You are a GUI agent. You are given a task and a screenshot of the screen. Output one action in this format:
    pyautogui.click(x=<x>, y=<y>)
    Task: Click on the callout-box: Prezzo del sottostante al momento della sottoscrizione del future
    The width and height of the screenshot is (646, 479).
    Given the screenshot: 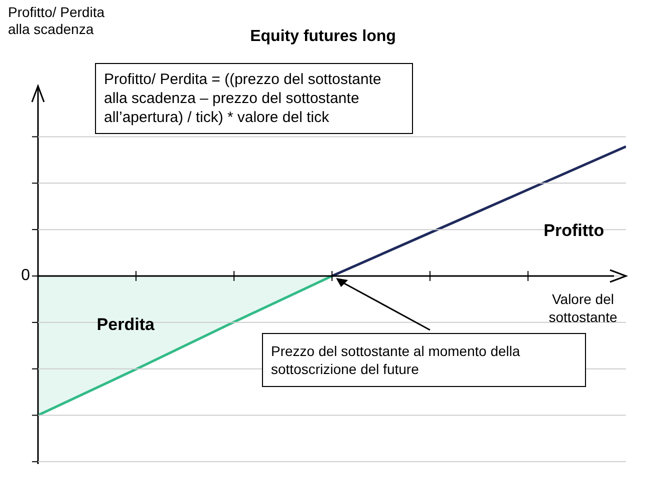 What is the action you would take?
    pyautogui.click(x=424, y=360)
    